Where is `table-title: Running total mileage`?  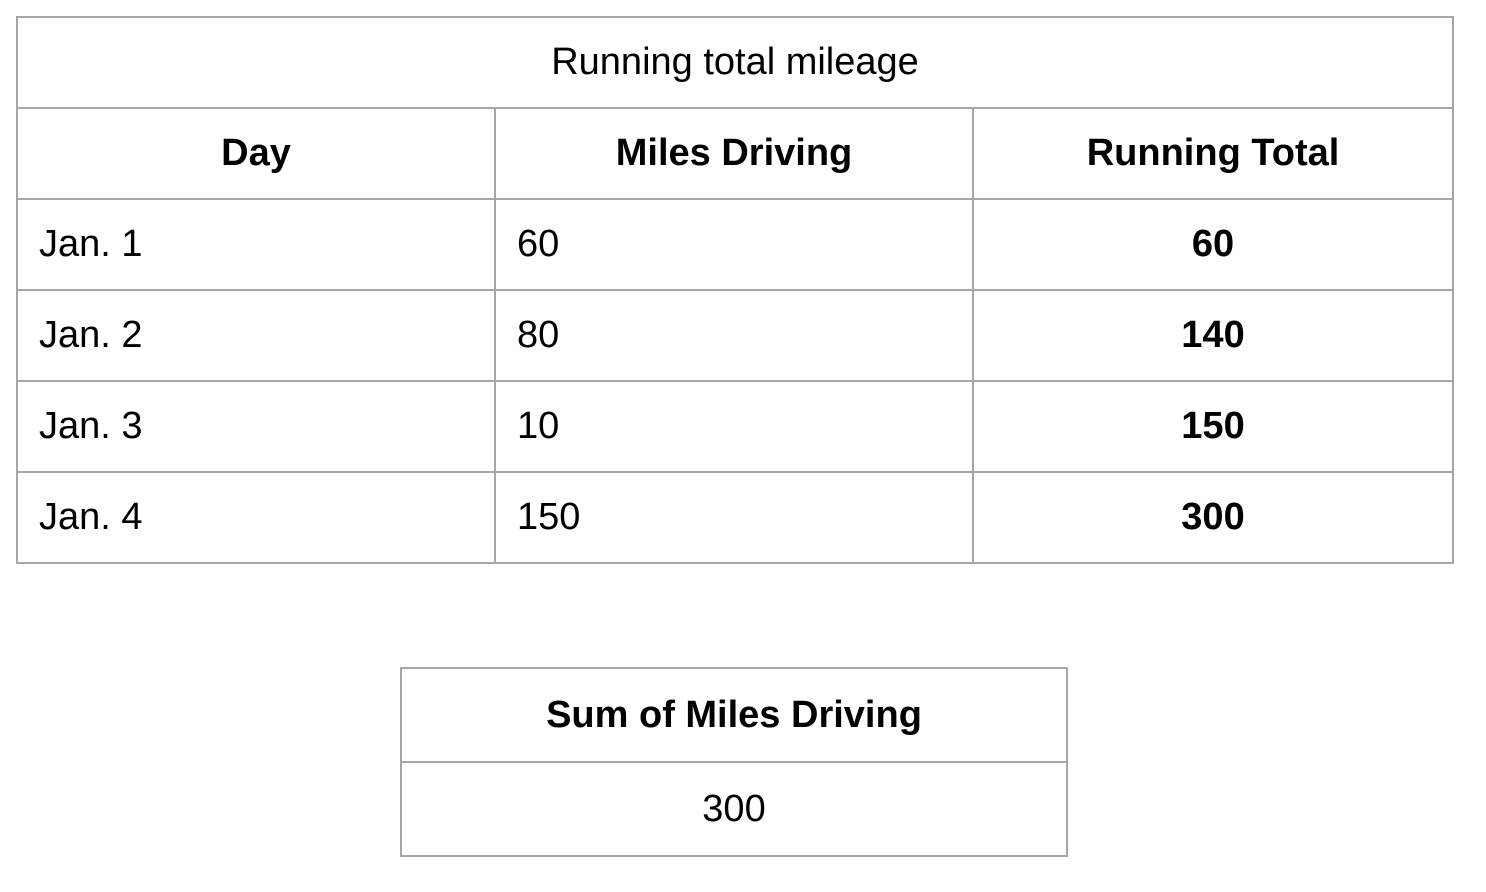 table-title: Running total mileage is located at coordinates (735, 62).